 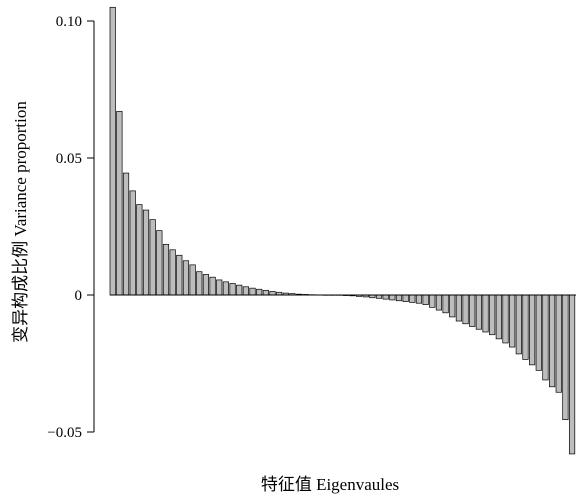 What do you see at coordinates (69, 159) in the screenshot?
I see `y-tick-label: 0.05` at bounding box center [69, 159].